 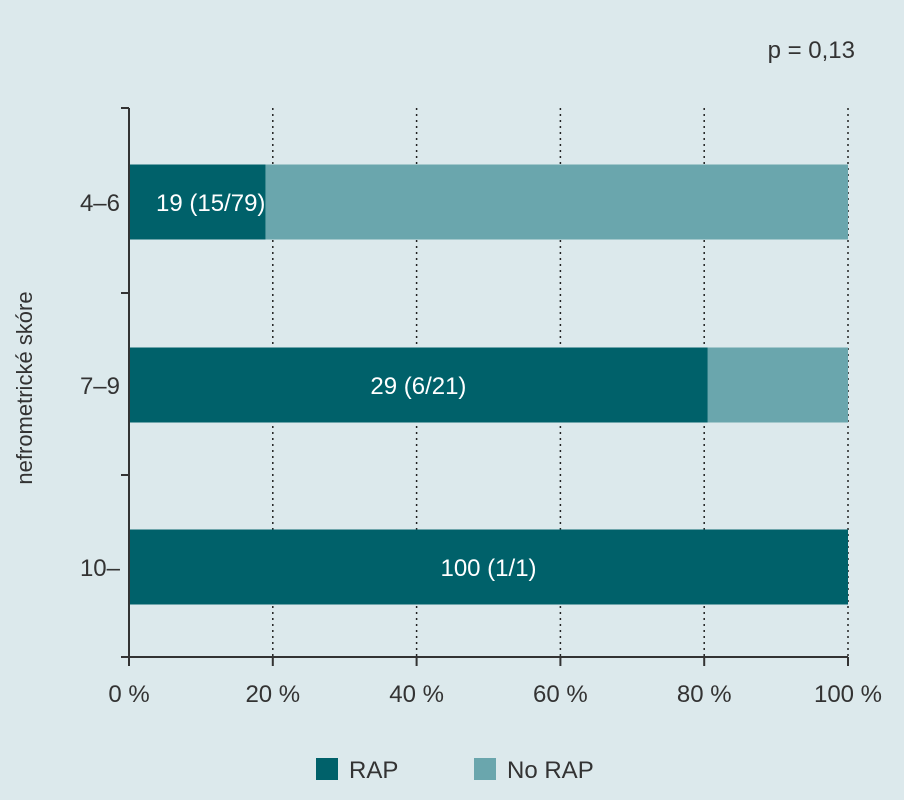 I want to click on bar-data-label-1: 19 (15/79), so click(x=210, y=203).